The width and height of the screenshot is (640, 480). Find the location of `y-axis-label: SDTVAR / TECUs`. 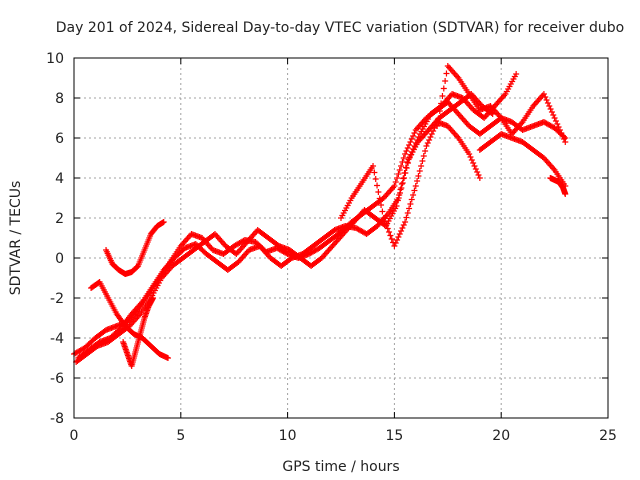

y-axis-label: SDTVAR / TECUs is located at coordinates (16, 238).